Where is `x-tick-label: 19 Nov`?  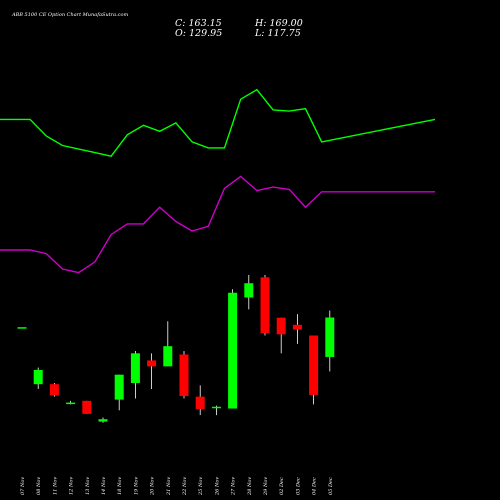 x-tick-label: 19 Nov is located at coordinates (136, 486).